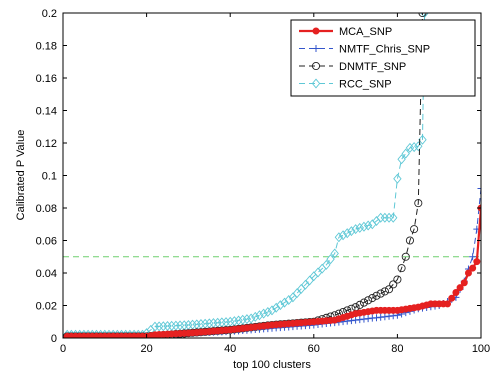 This screenshot has width=493, height=373. What do you see at coordinates (63, 349) in the screenshot?
I see `x-tick-label: 0` at bounding box center [63, 349].